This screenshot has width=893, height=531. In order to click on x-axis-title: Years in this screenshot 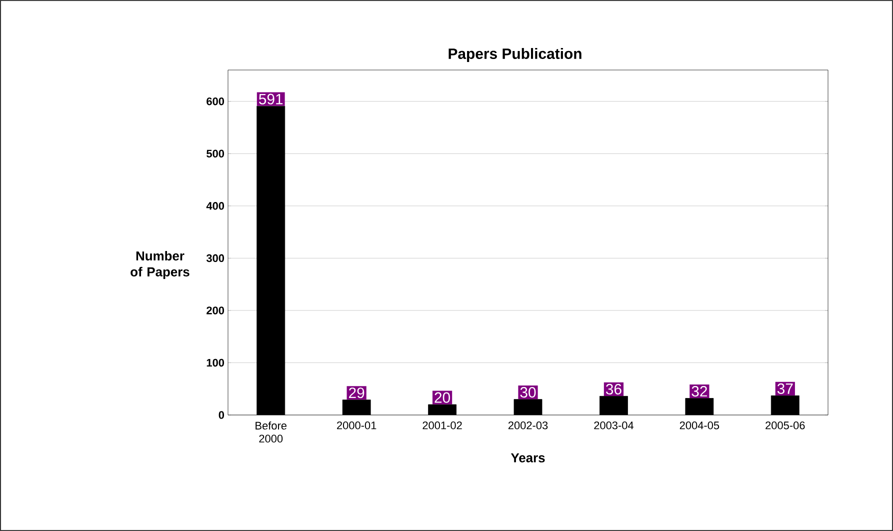, I will do `click(527, 457)`.